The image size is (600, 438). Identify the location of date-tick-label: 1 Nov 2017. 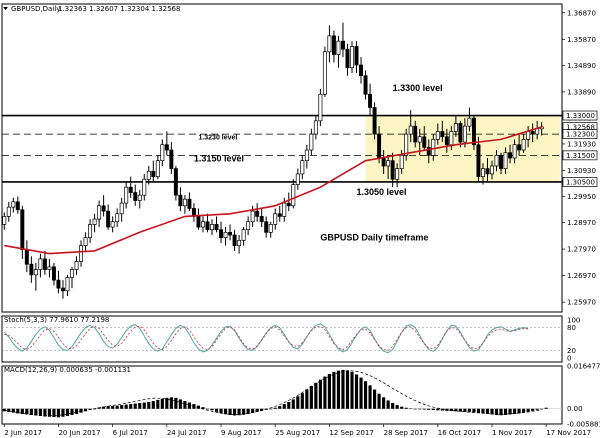
(512, 433).